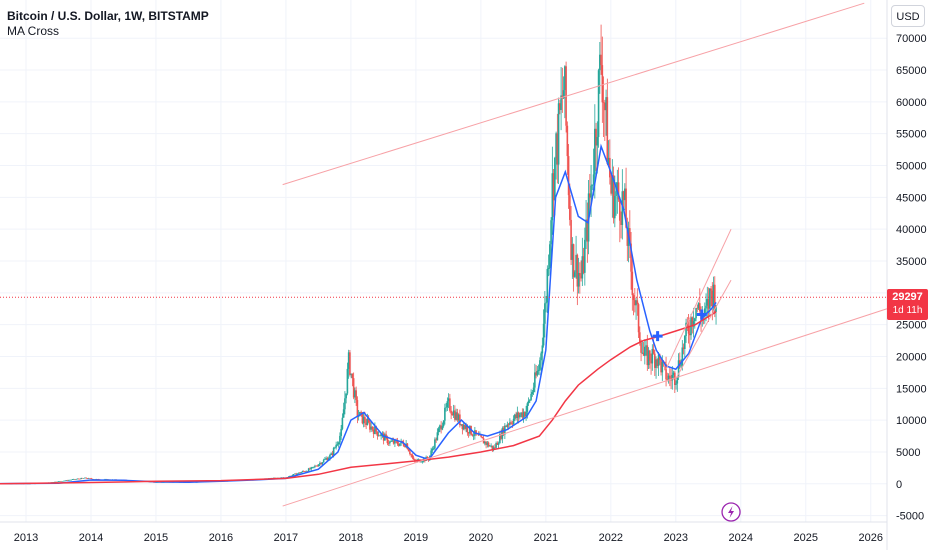 The width and height of the screenshot is (932, 550). Describe the element at coordinates (908, 16) in the screenshot. I see `currency-button: USD` at that location.